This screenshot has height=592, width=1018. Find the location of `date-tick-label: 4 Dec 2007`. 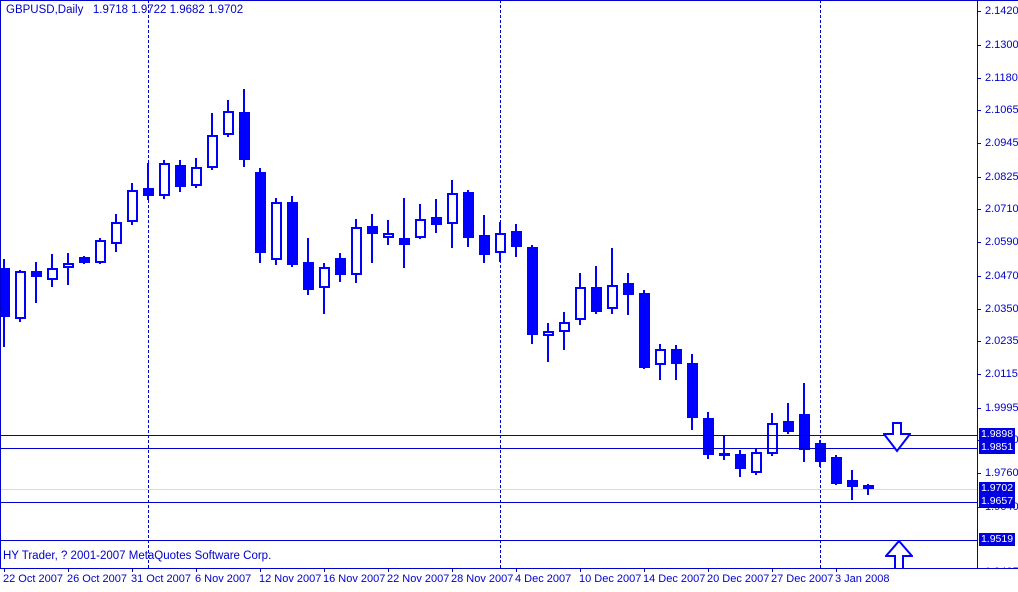

date-tick-label: 4 Dec 2007 is located at coordinates (543, 579).